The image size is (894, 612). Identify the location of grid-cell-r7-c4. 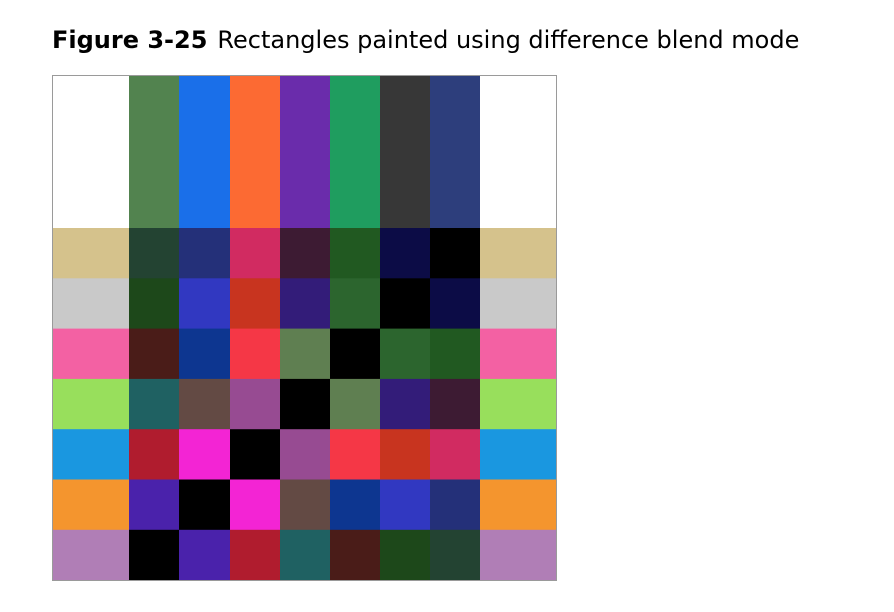
(255, 554).